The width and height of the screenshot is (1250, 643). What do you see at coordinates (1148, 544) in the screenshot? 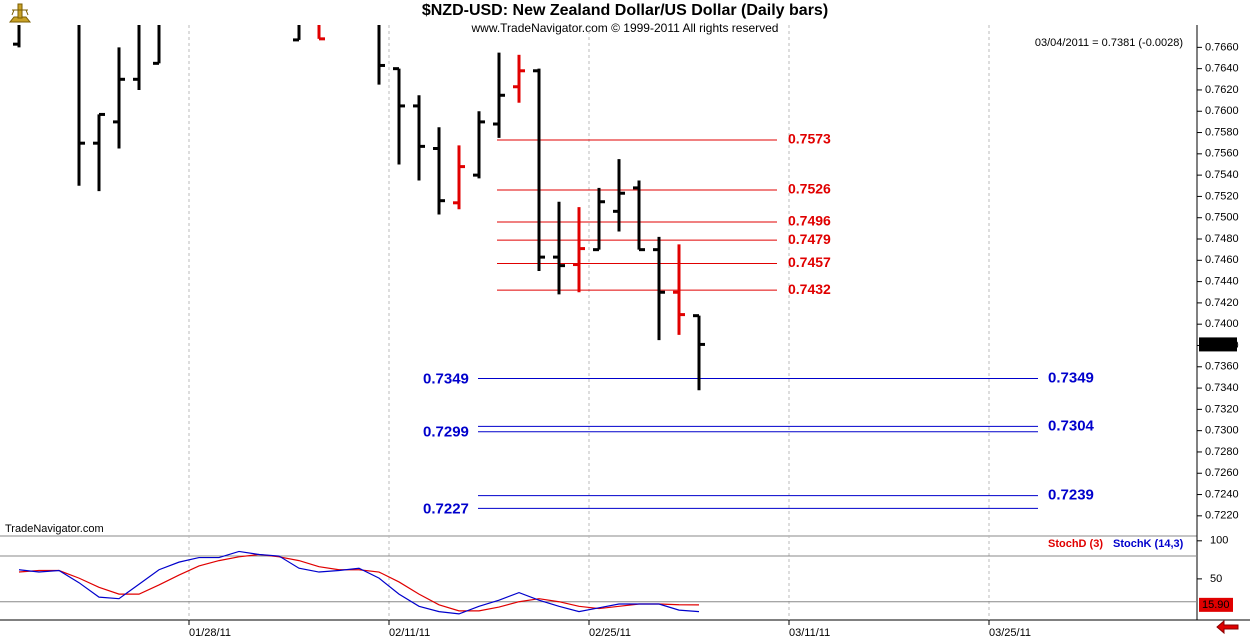
I see `legend-entry: StochK (14,3)` at bounding box center [1148, 544].